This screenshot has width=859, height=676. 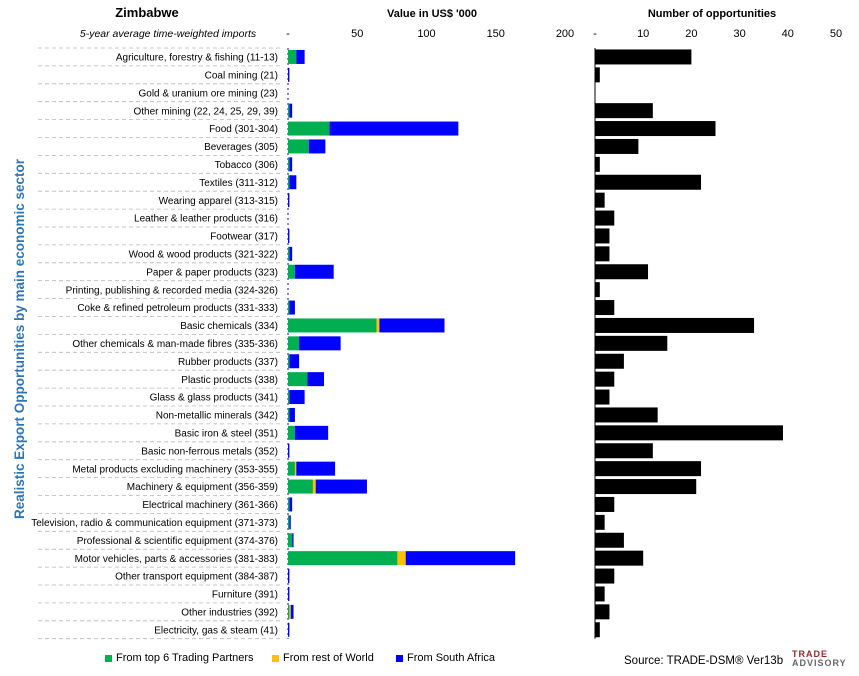 I want to click on legend-item-top6: From top 6 Trading Partners, so click(x=179, y=658).